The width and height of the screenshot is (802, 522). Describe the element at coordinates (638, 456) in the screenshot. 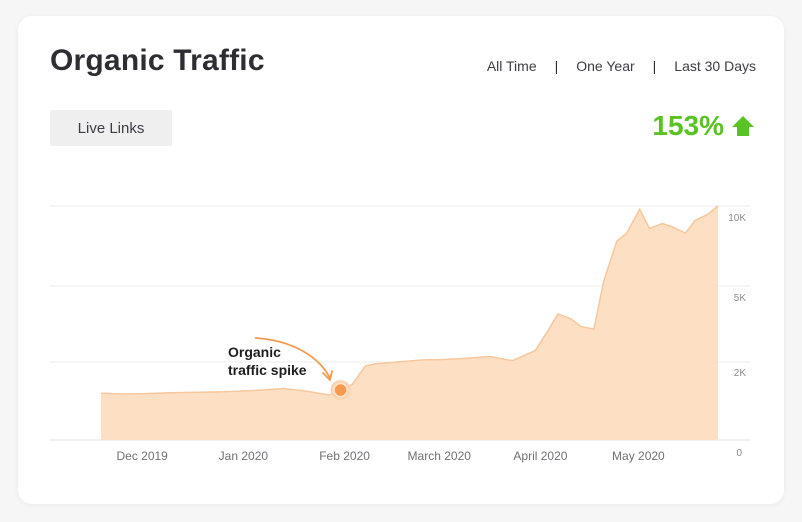

I see `x-tick-label: May 2020` at that location.